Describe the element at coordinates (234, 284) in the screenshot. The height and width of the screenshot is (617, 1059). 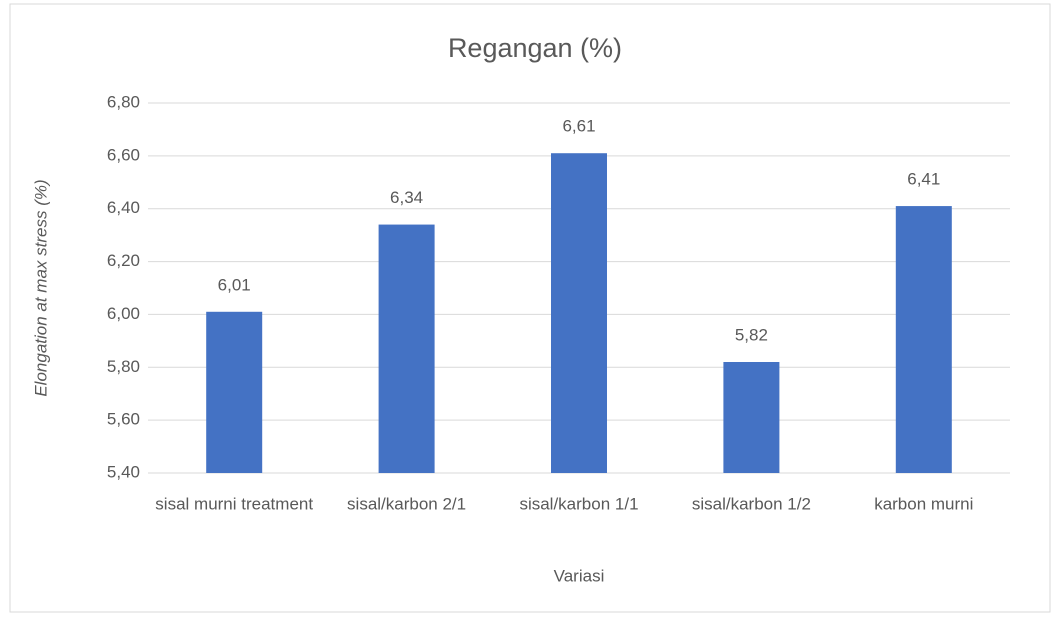
I see `data-label: 6,01` at that location.